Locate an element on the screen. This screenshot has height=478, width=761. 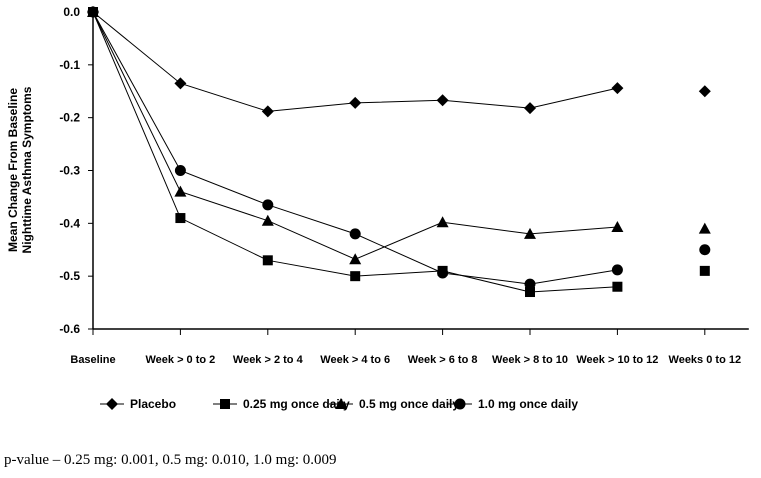
x-tick-label: Week > 4 to 6 is located at coordinates (355, 360).